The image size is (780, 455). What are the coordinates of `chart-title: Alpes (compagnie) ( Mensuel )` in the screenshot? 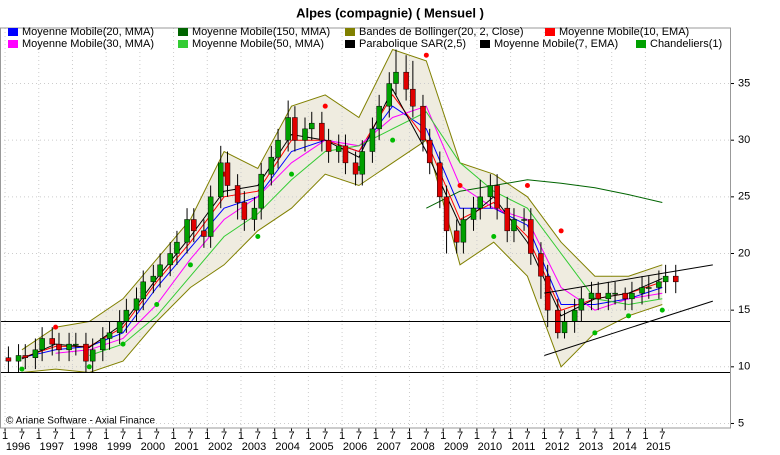 It's located at (390, 12).